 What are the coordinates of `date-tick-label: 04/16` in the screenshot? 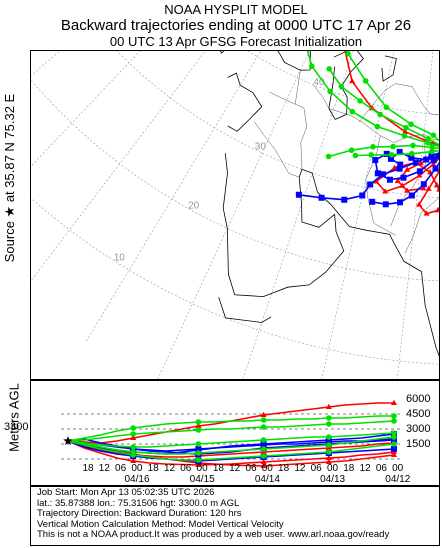 It's located at (137, 479).